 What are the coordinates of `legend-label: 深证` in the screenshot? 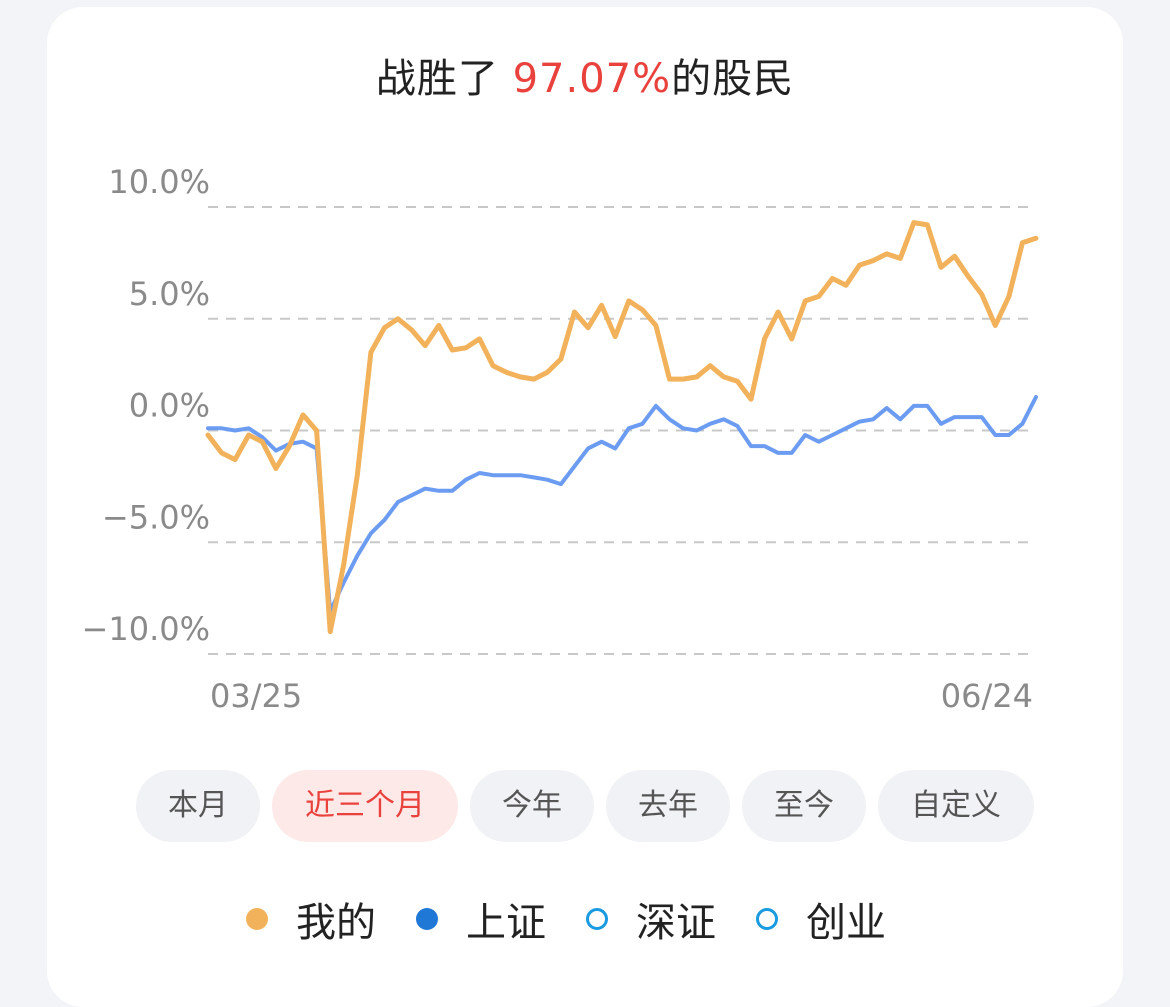 It's located at (676, 923).